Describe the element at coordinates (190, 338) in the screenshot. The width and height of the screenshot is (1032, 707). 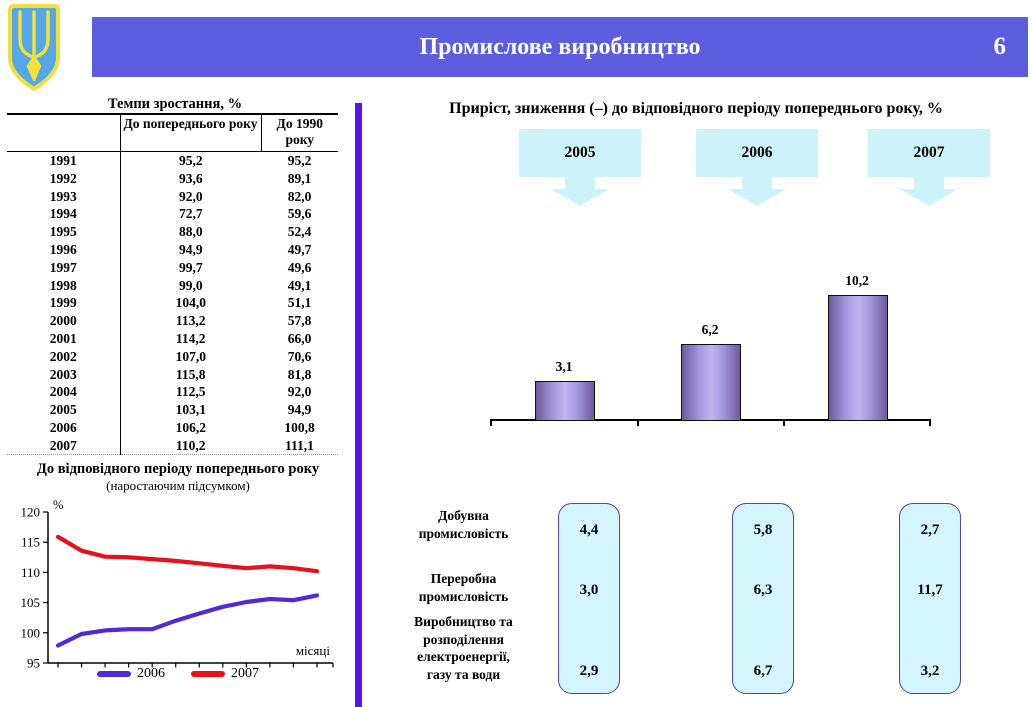
I see `prev-year-value-cell: 114,2` at that location.